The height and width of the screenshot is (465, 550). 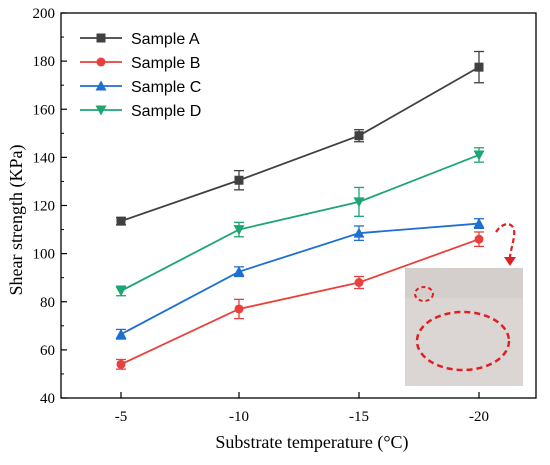 What do you see at coordinates (359, 417) in the screenshot?
I see `x-tick-label: -15` at bounding box center [359, 417].